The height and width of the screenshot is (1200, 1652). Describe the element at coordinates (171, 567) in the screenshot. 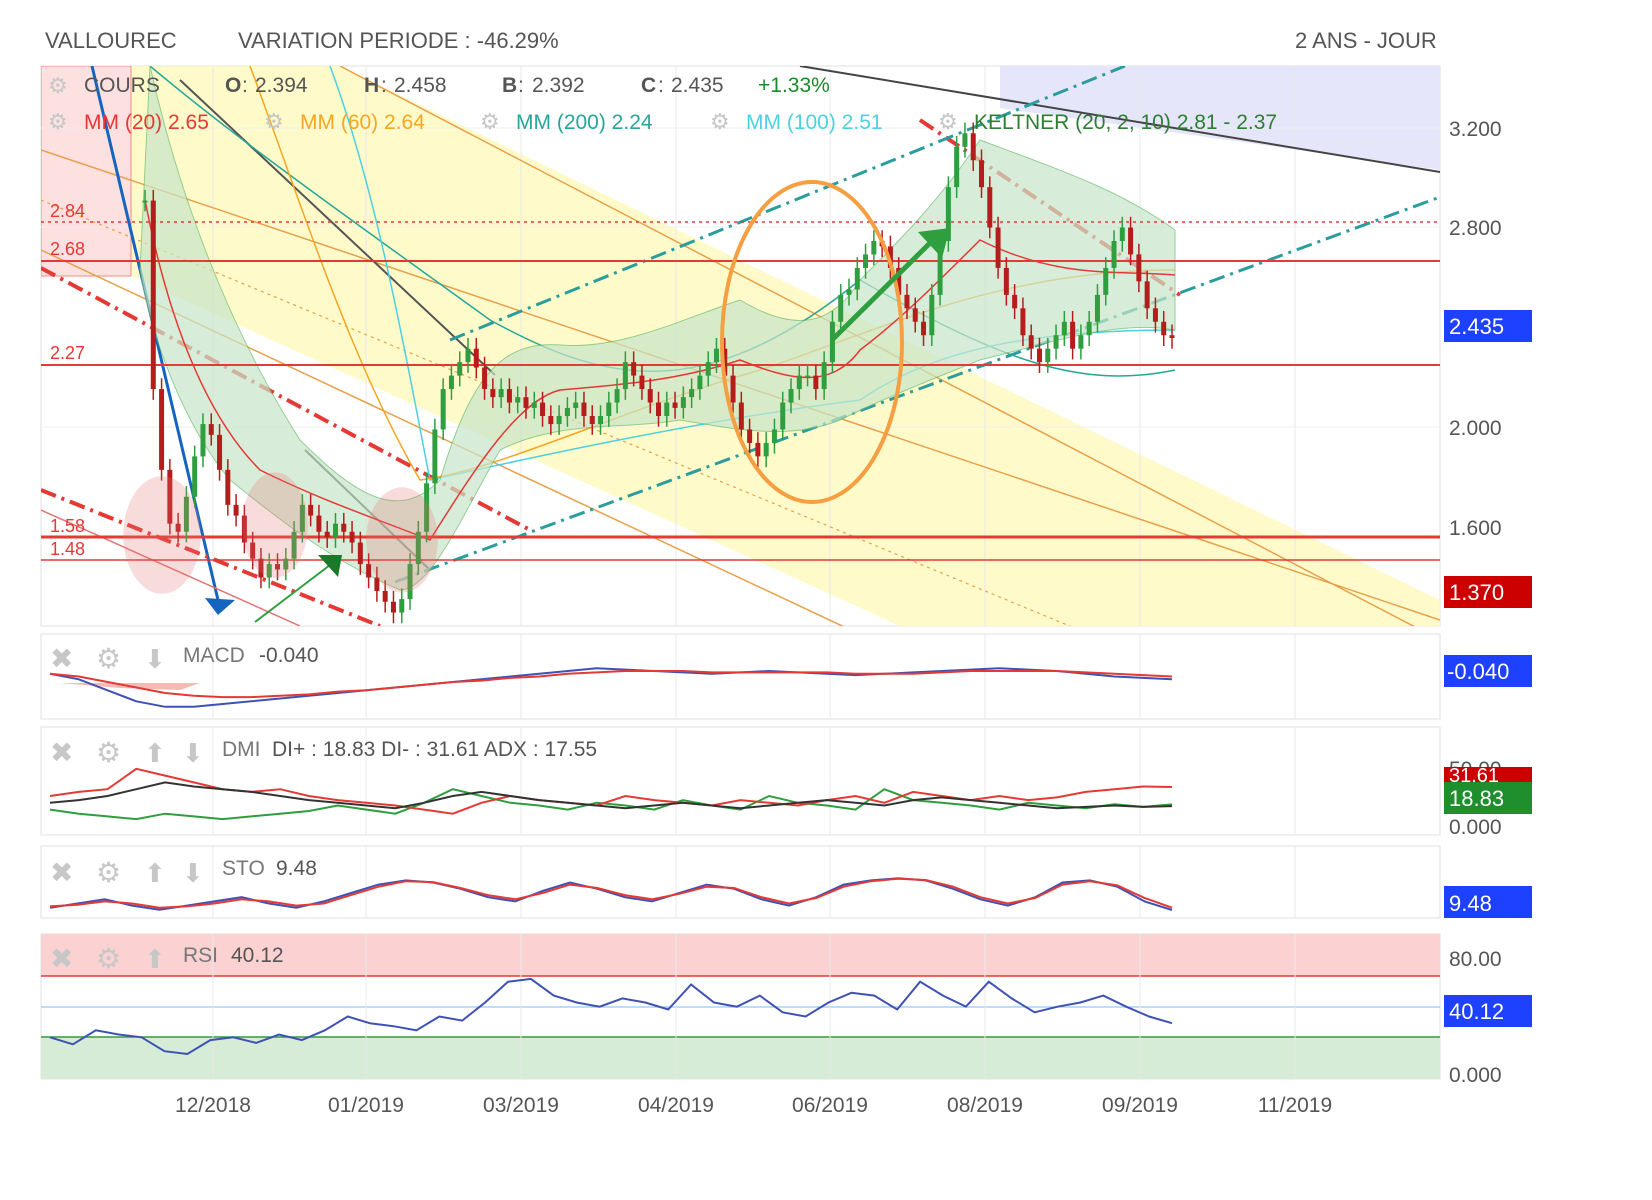

I see `red-thin-line` at that location.